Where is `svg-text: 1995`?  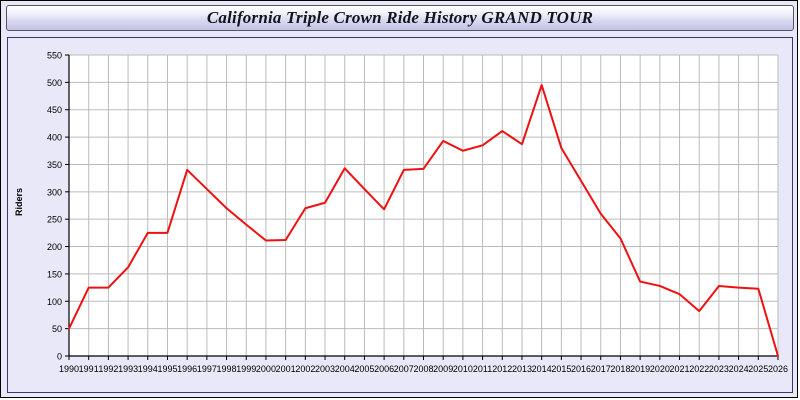
svg-text: 1995 is located at coordinates (167, 369).